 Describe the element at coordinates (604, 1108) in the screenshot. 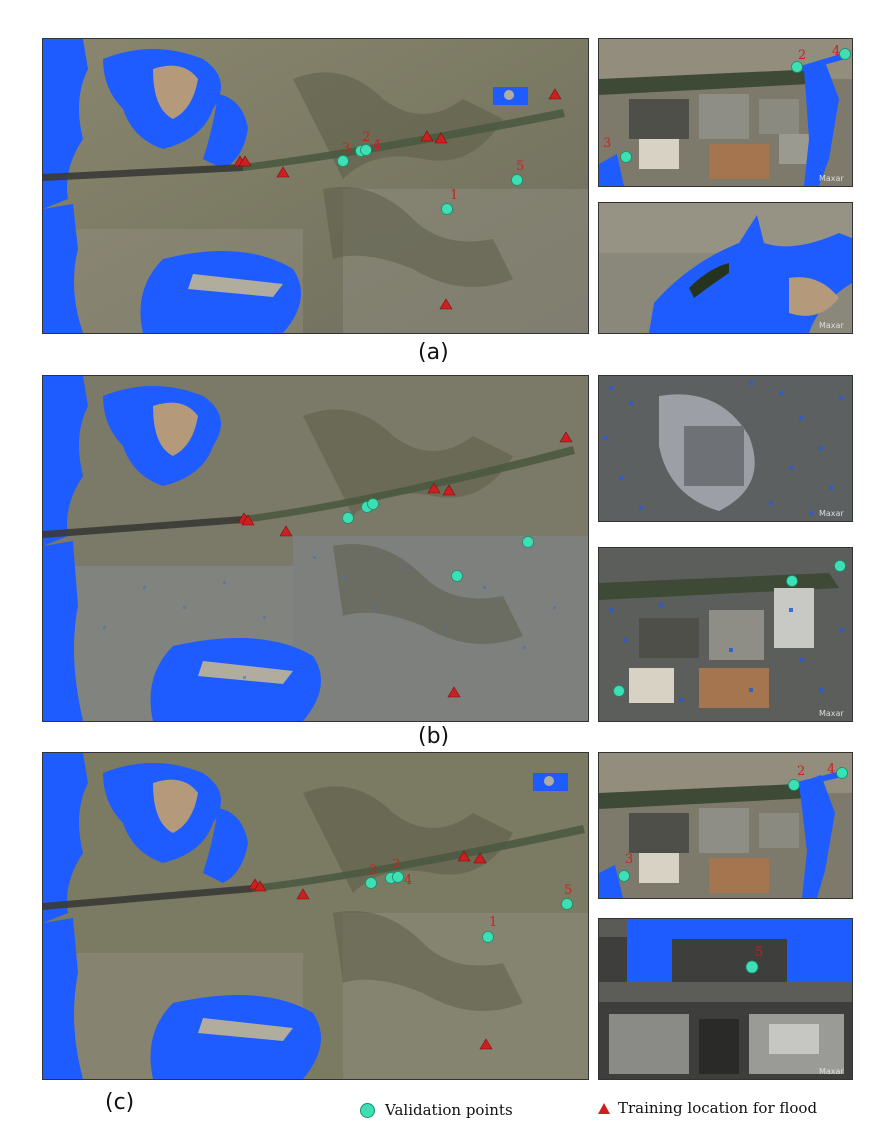

I see `training-triangle-icon` at that location.